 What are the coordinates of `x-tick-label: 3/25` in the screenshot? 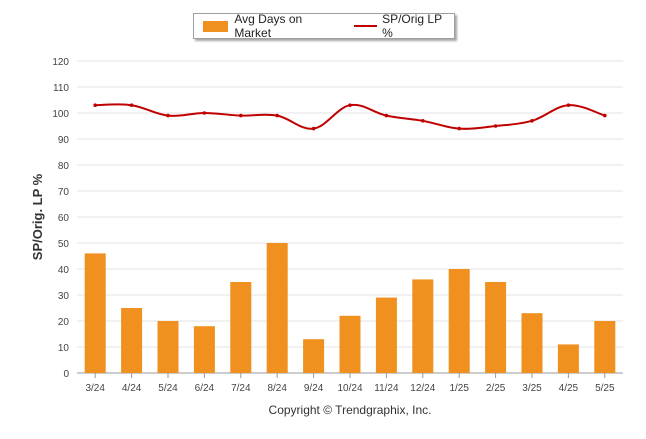 It's located at (532, 388).